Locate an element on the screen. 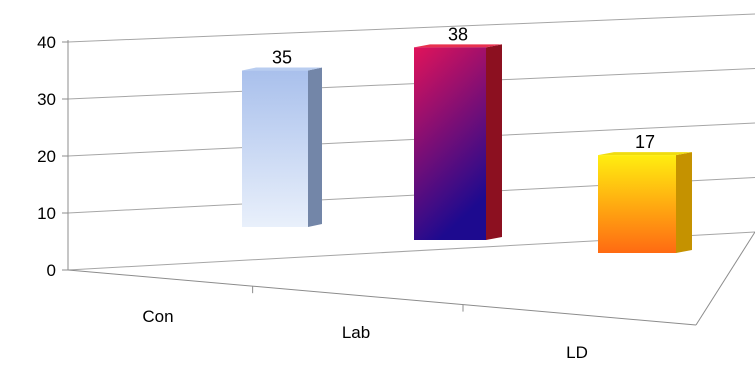 The height and width of the screenshot is (365, 755). bar-con is located at coordinates (282, 147).